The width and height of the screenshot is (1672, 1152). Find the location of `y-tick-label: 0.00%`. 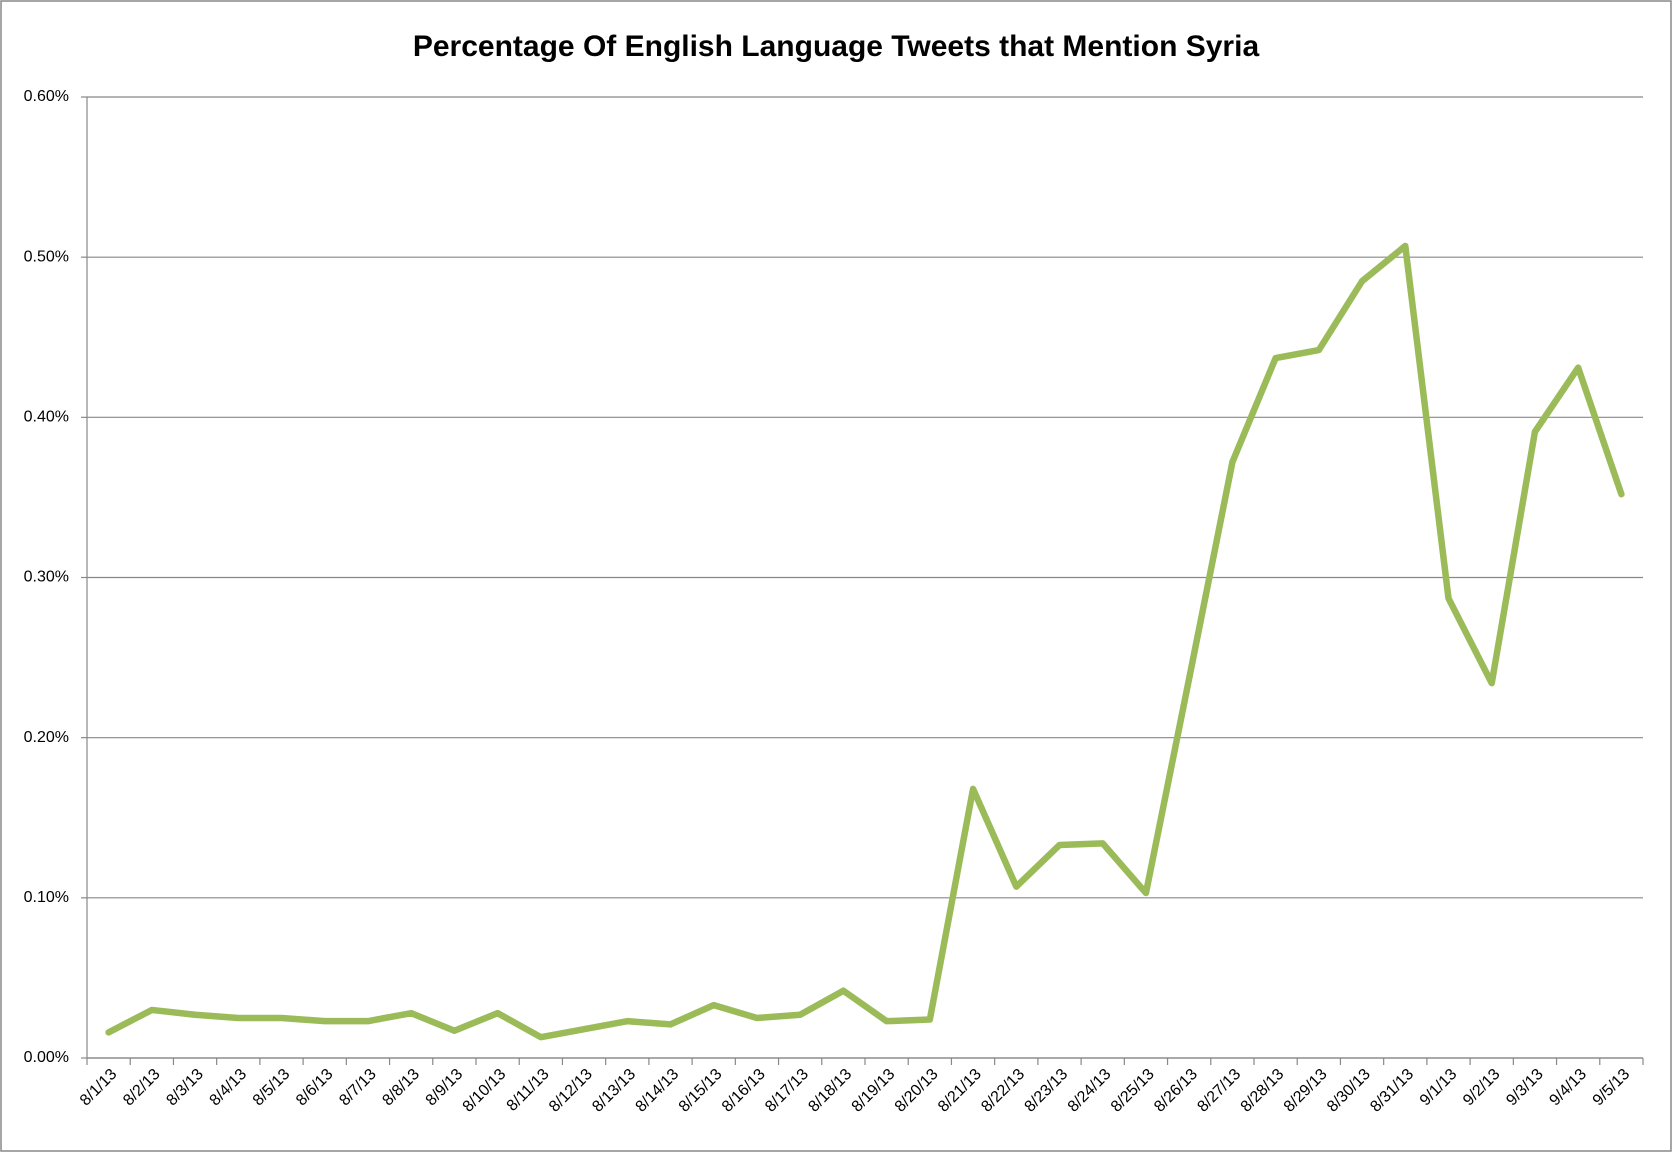

y-tick-label: 0.00% is located at coordinates (46, 1057).